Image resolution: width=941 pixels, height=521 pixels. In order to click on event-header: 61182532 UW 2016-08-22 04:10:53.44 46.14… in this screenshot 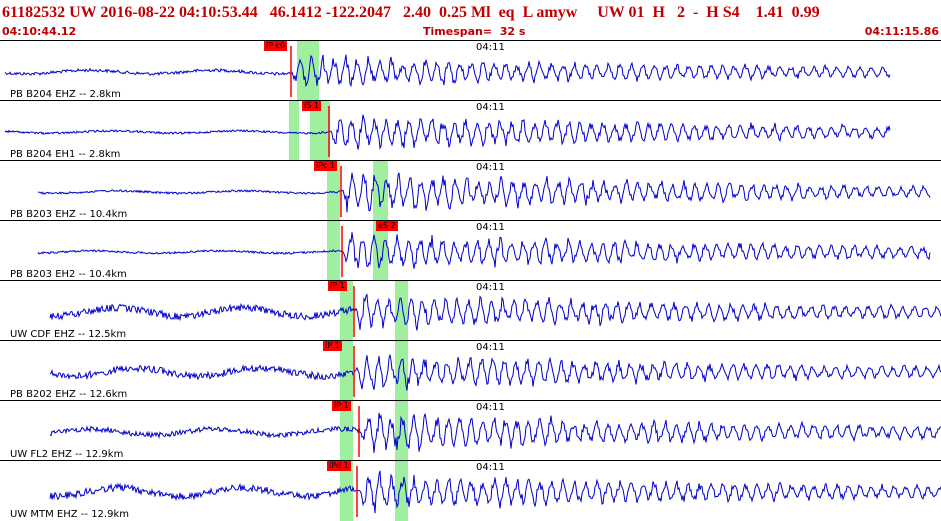, I will do `click(470, 20)`.